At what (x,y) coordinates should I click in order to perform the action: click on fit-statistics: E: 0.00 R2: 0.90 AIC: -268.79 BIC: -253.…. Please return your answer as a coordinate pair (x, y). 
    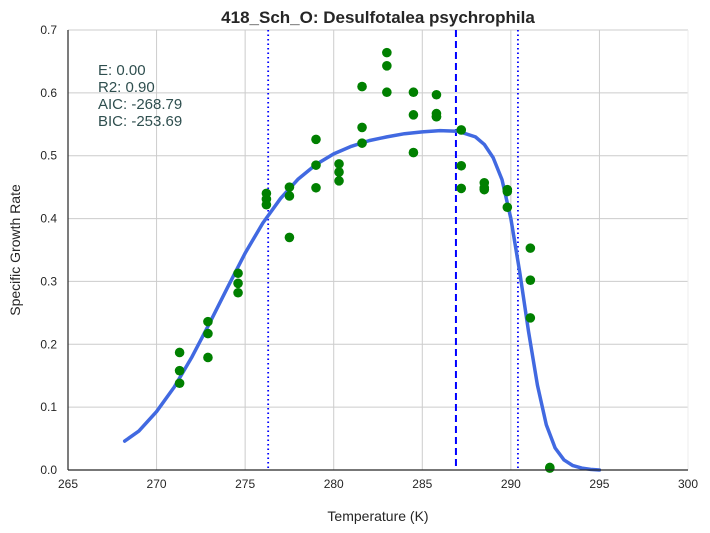
    Looking at the image, I should click on (140, 96).